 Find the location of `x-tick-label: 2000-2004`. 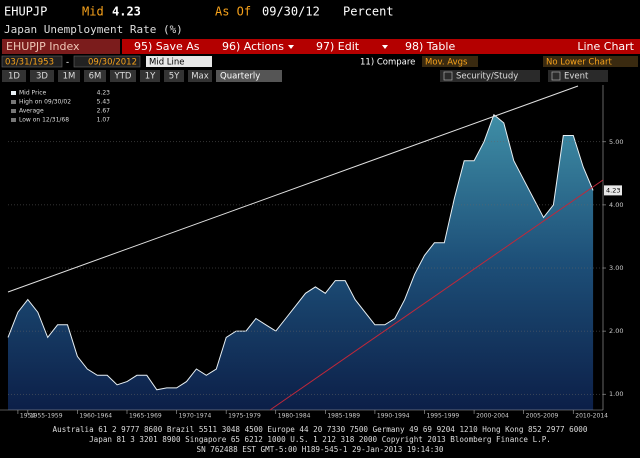

x-tick-label: 2000-2004 is located at coordinates (492, 416).